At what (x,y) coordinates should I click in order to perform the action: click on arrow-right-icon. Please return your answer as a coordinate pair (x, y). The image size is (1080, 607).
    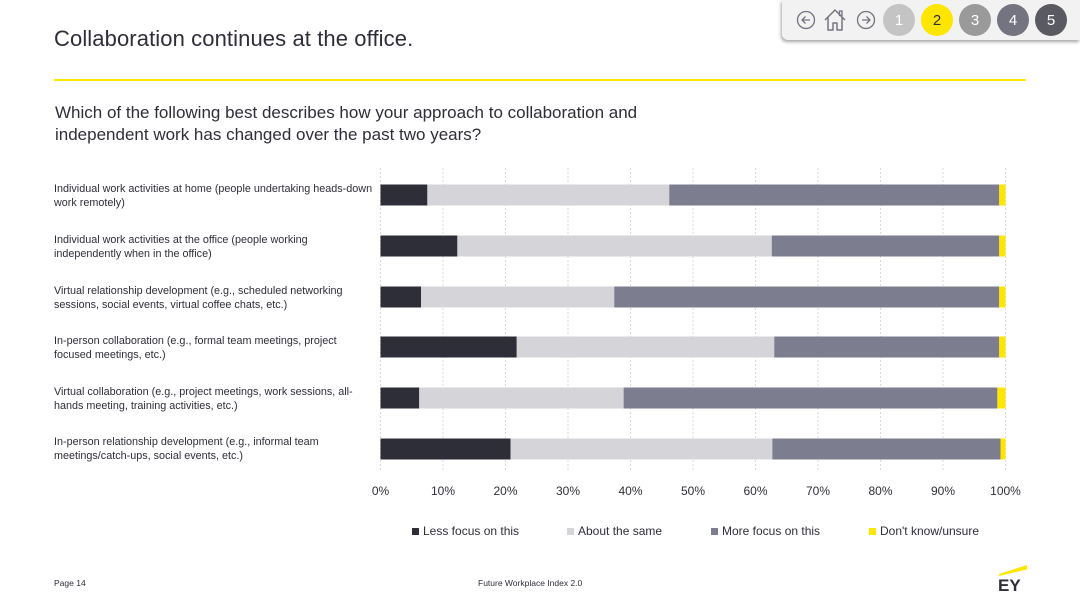
    Looking at the image, I should click on (866, 20).